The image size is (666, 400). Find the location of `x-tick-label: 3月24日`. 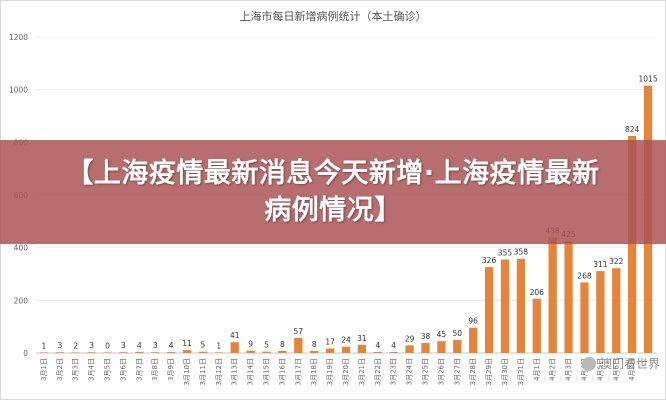

x-tick-label: 3月24日 is located at coordinates (410, 371).